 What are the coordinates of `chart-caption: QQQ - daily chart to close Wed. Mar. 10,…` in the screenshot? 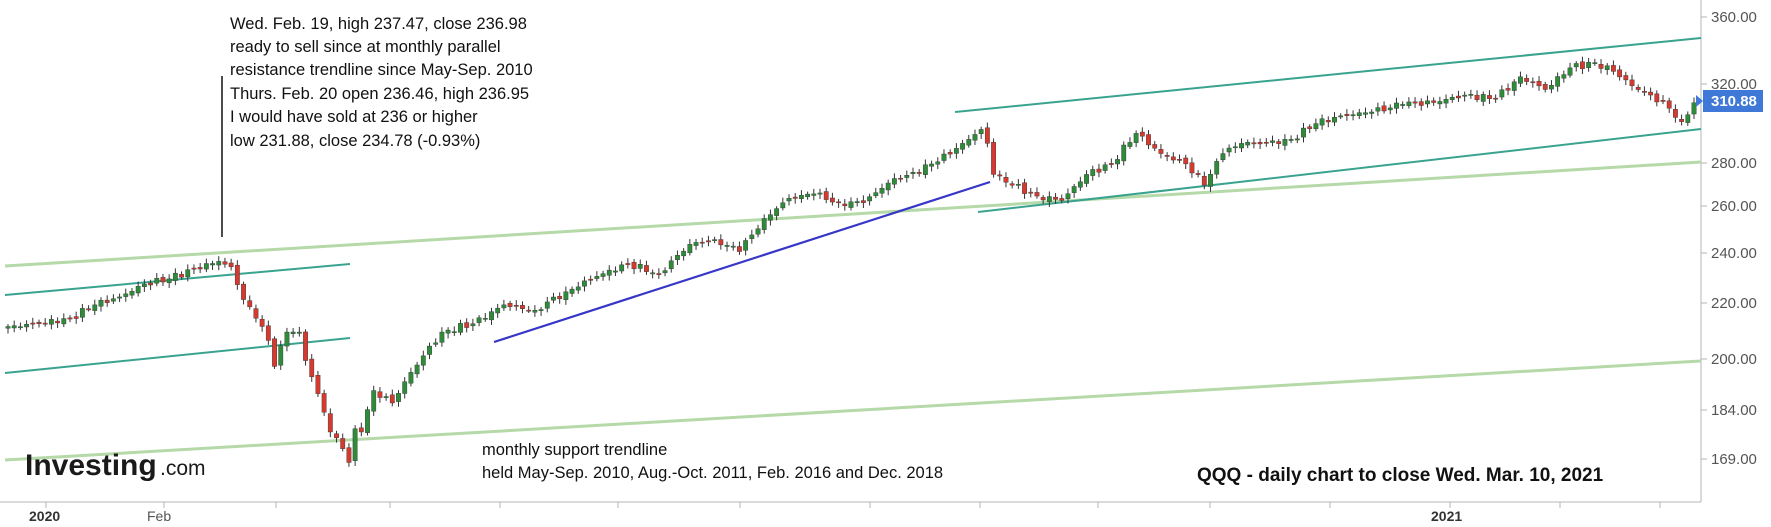 It's located at (1400, 475).